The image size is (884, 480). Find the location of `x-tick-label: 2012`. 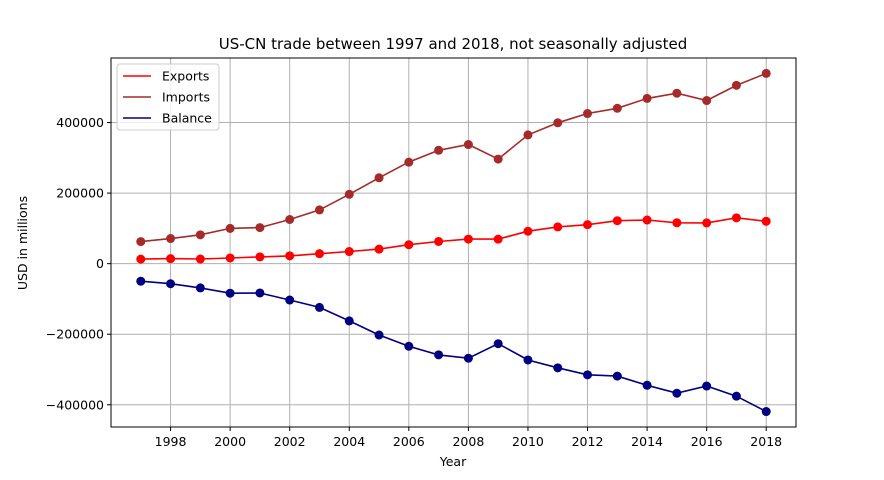

x-tick-label: 2012 is located at coordinates (588, 441).